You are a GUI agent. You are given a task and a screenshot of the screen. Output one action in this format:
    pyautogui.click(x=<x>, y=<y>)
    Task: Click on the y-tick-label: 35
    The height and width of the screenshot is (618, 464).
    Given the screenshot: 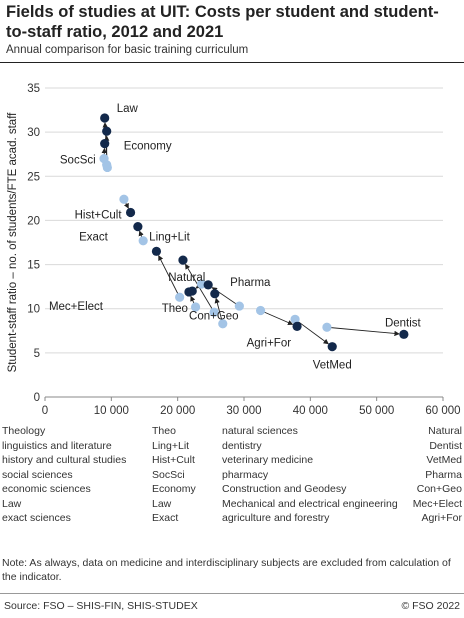 What is the action you would take?
    pyautogui.click(x=33, y=89)
    